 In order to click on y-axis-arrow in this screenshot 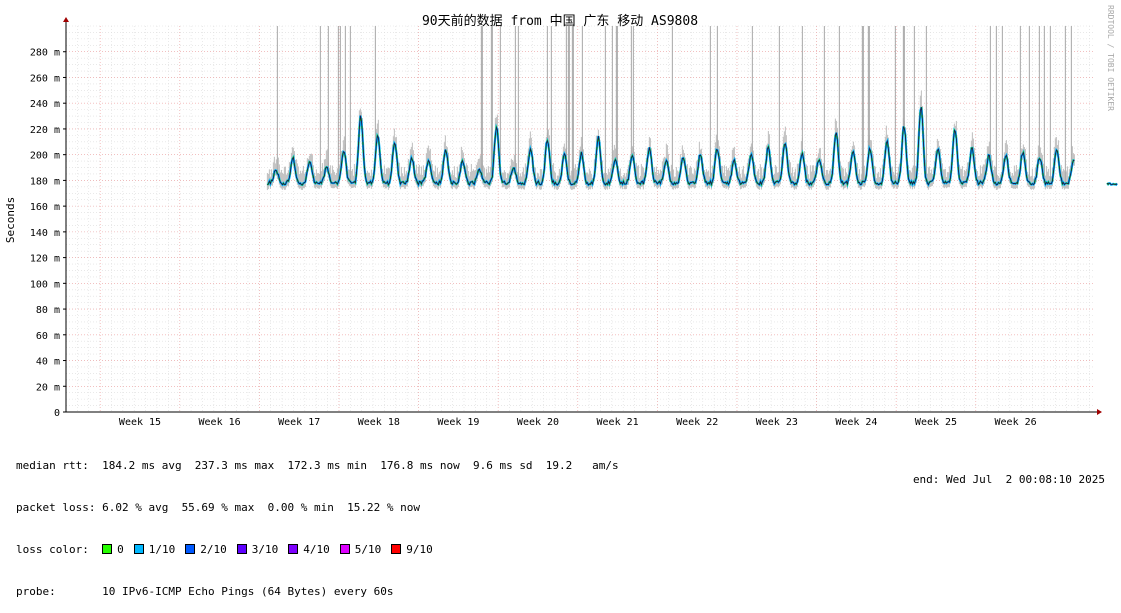, I will do `click(66, 19)`.